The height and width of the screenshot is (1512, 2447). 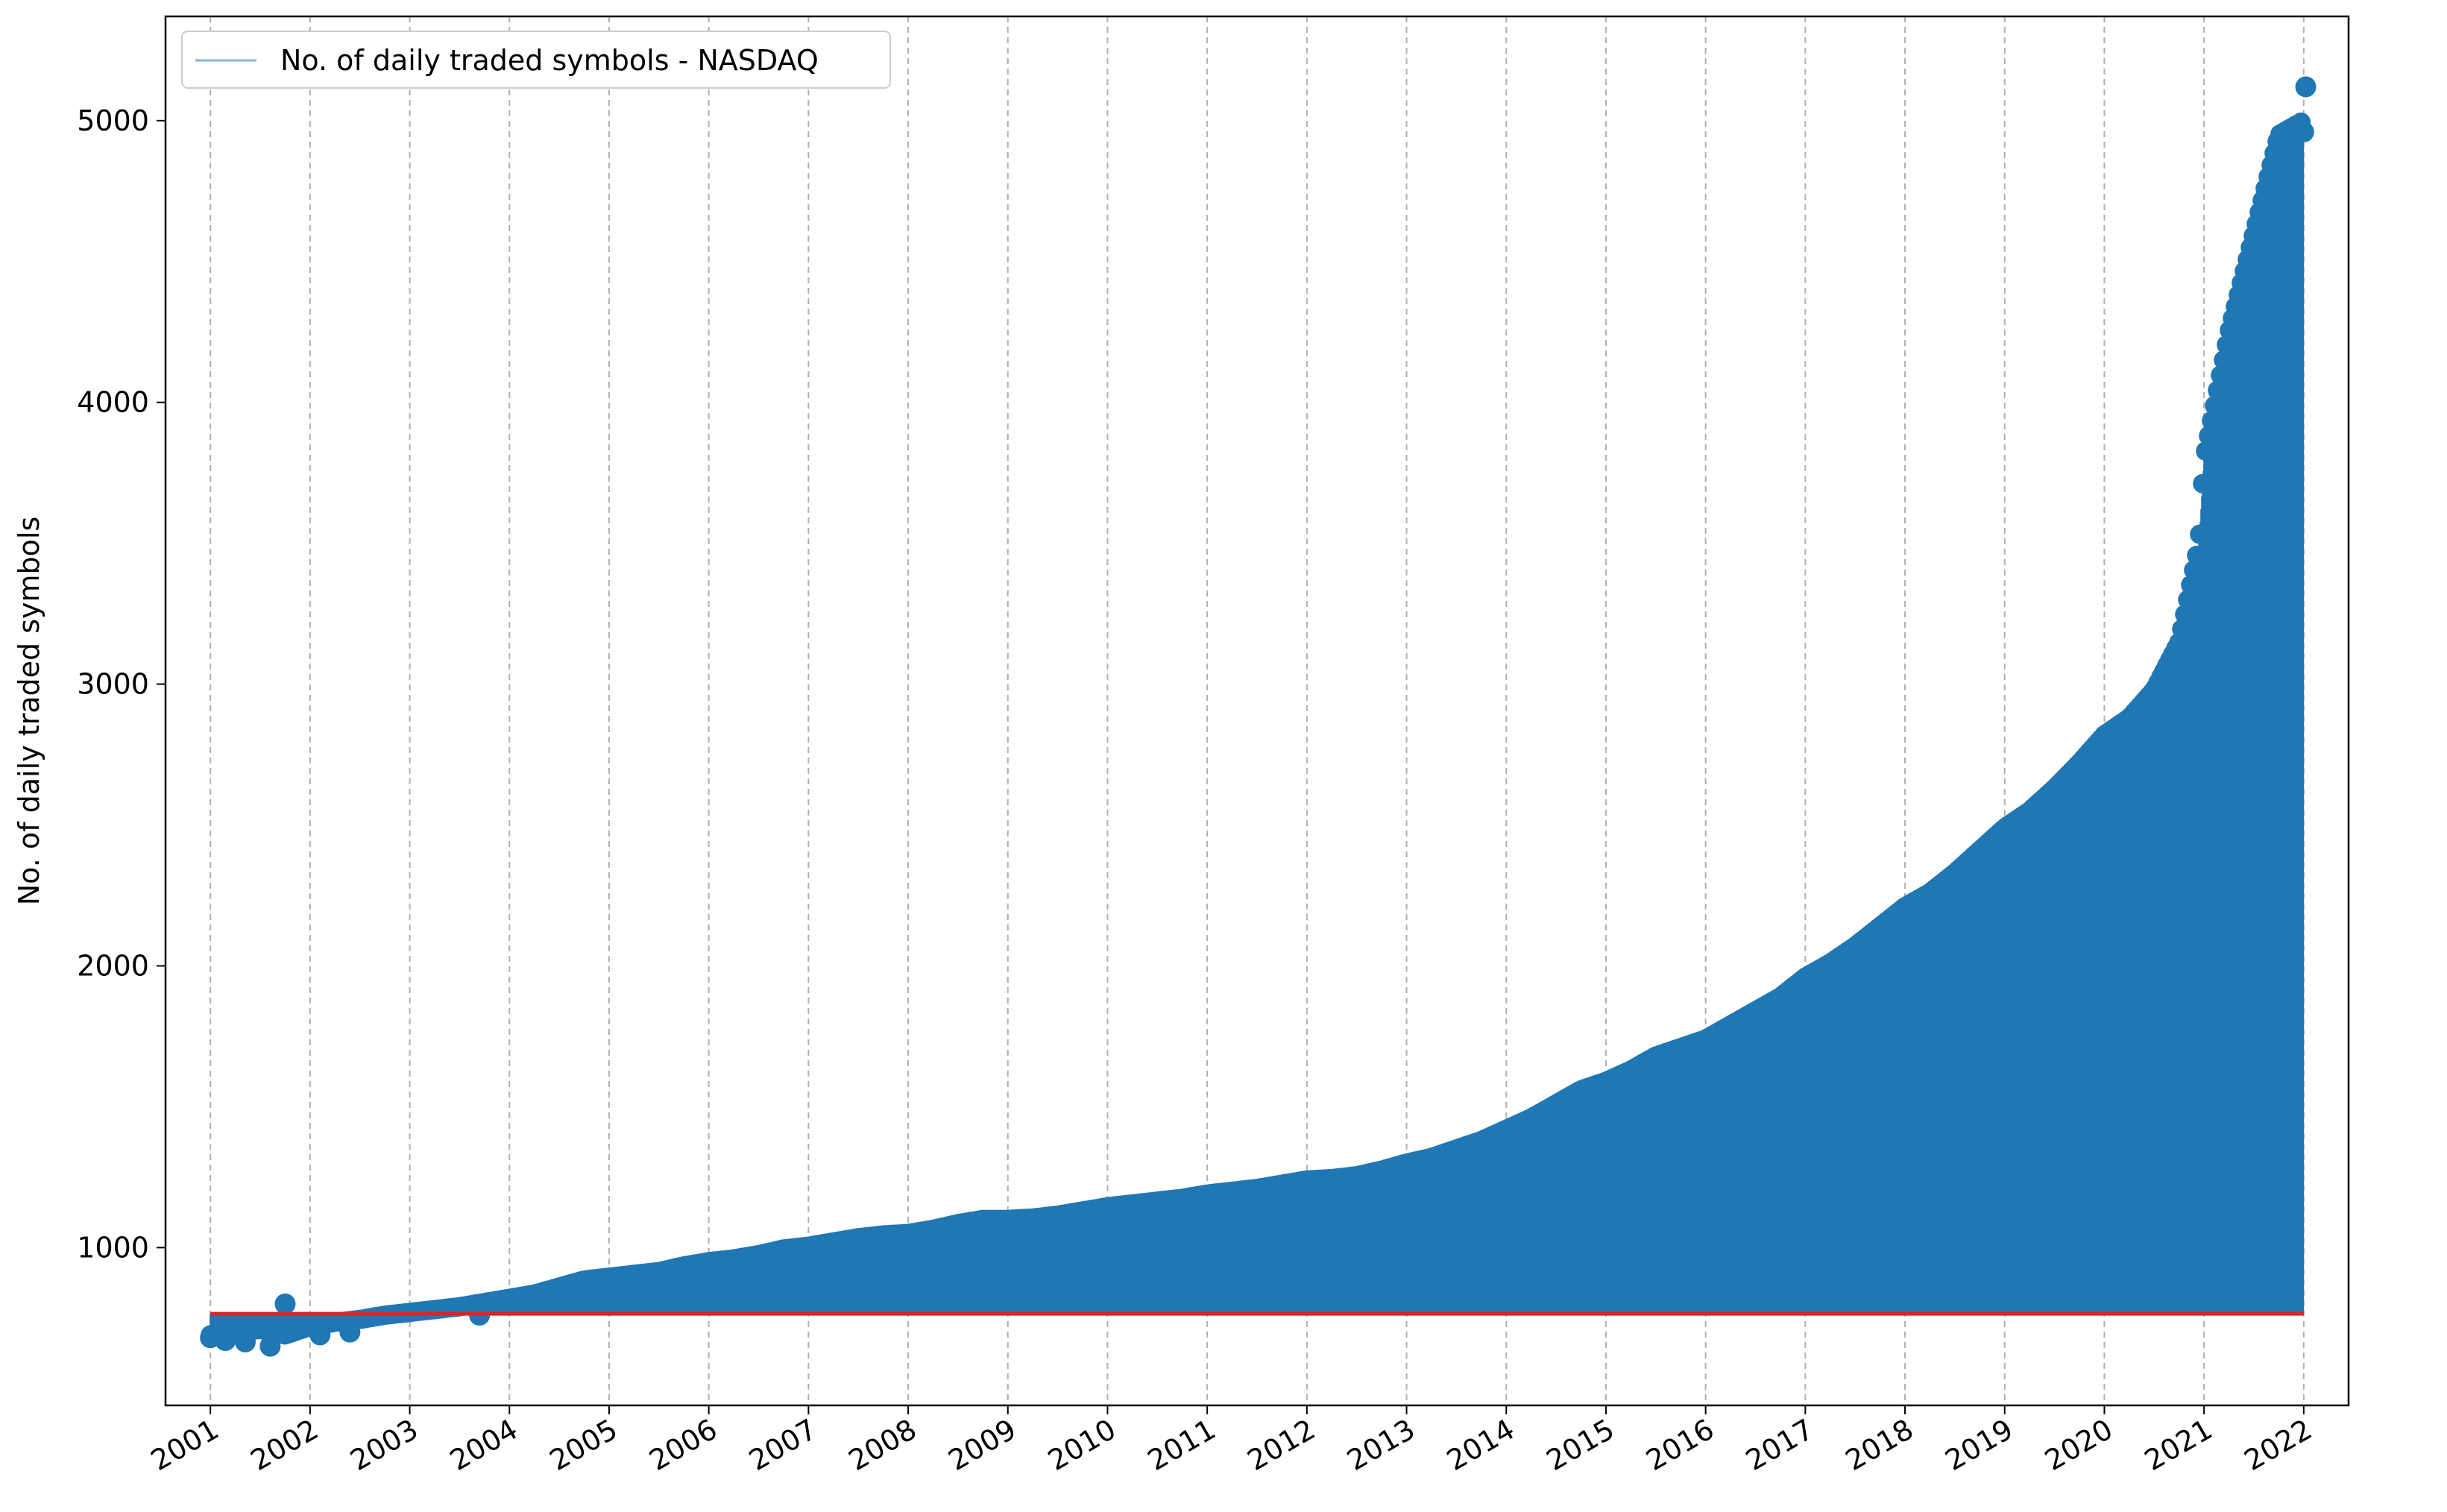 I want to click on x-tick-label: 2006, so click(x=682, y=1445).